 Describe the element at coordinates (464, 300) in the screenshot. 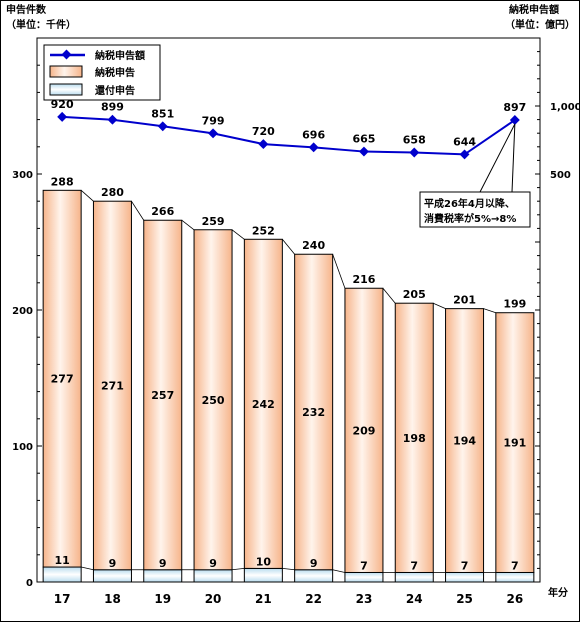

I see `bar-total-label: 201` at that location.